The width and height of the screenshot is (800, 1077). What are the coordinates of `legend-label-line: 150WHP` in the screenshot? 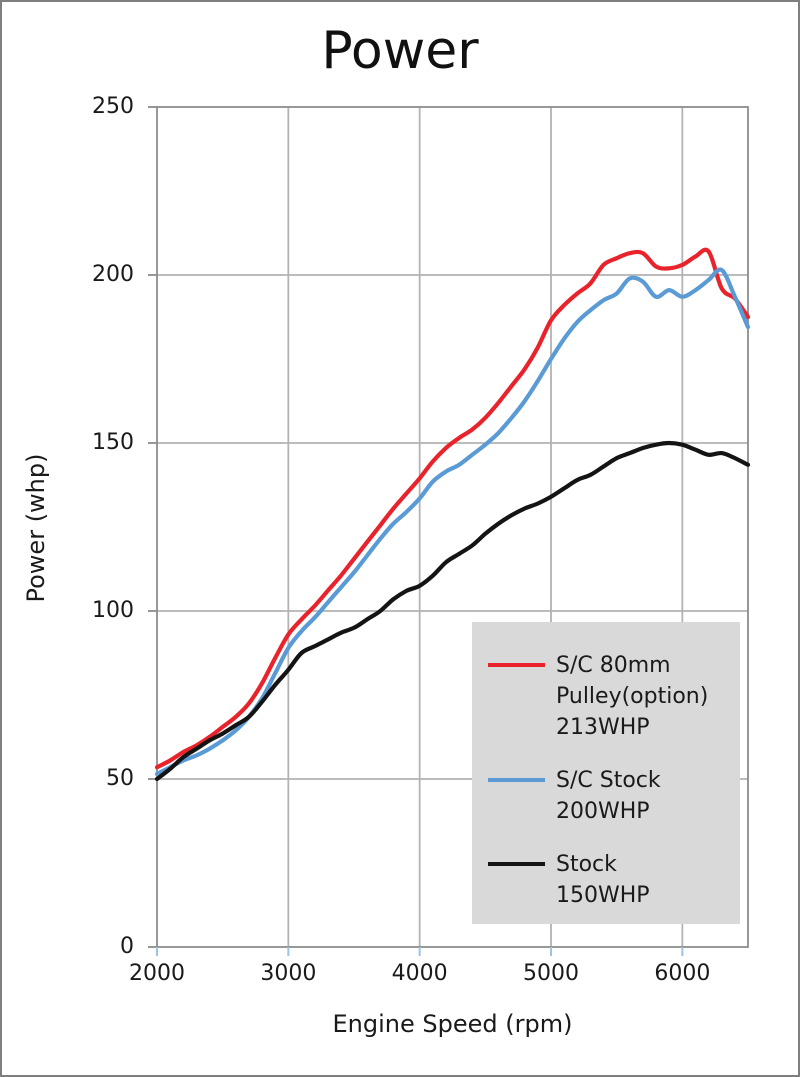 It's located at (603, 895).